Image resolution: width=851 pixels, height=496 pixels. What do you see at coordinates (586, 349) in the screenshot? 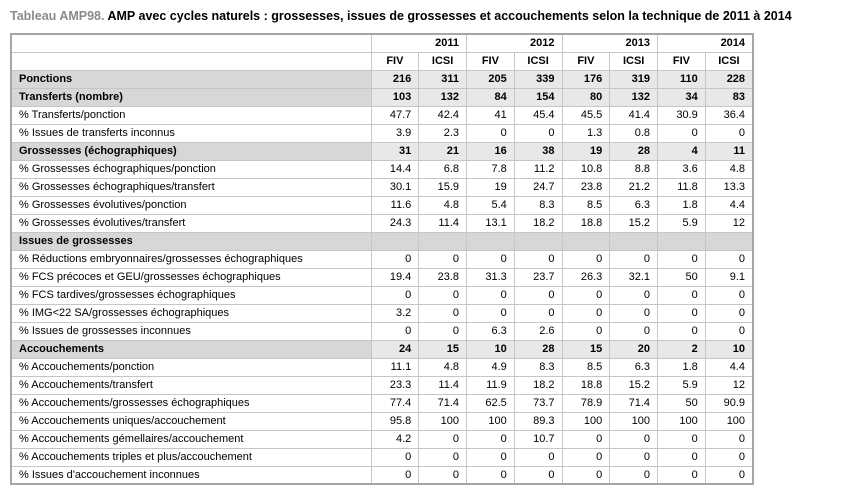
I see `value-cell: 15` at bounding box center [586, 349].